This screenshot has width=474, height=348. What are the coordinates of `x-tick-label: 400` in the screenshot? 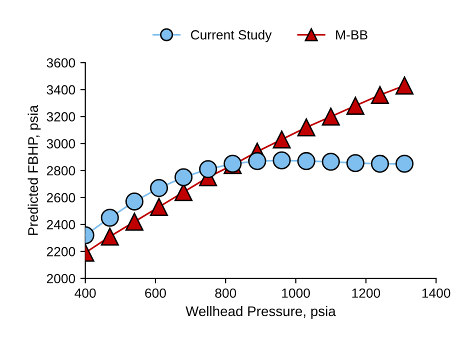 It's located at (85, 293).